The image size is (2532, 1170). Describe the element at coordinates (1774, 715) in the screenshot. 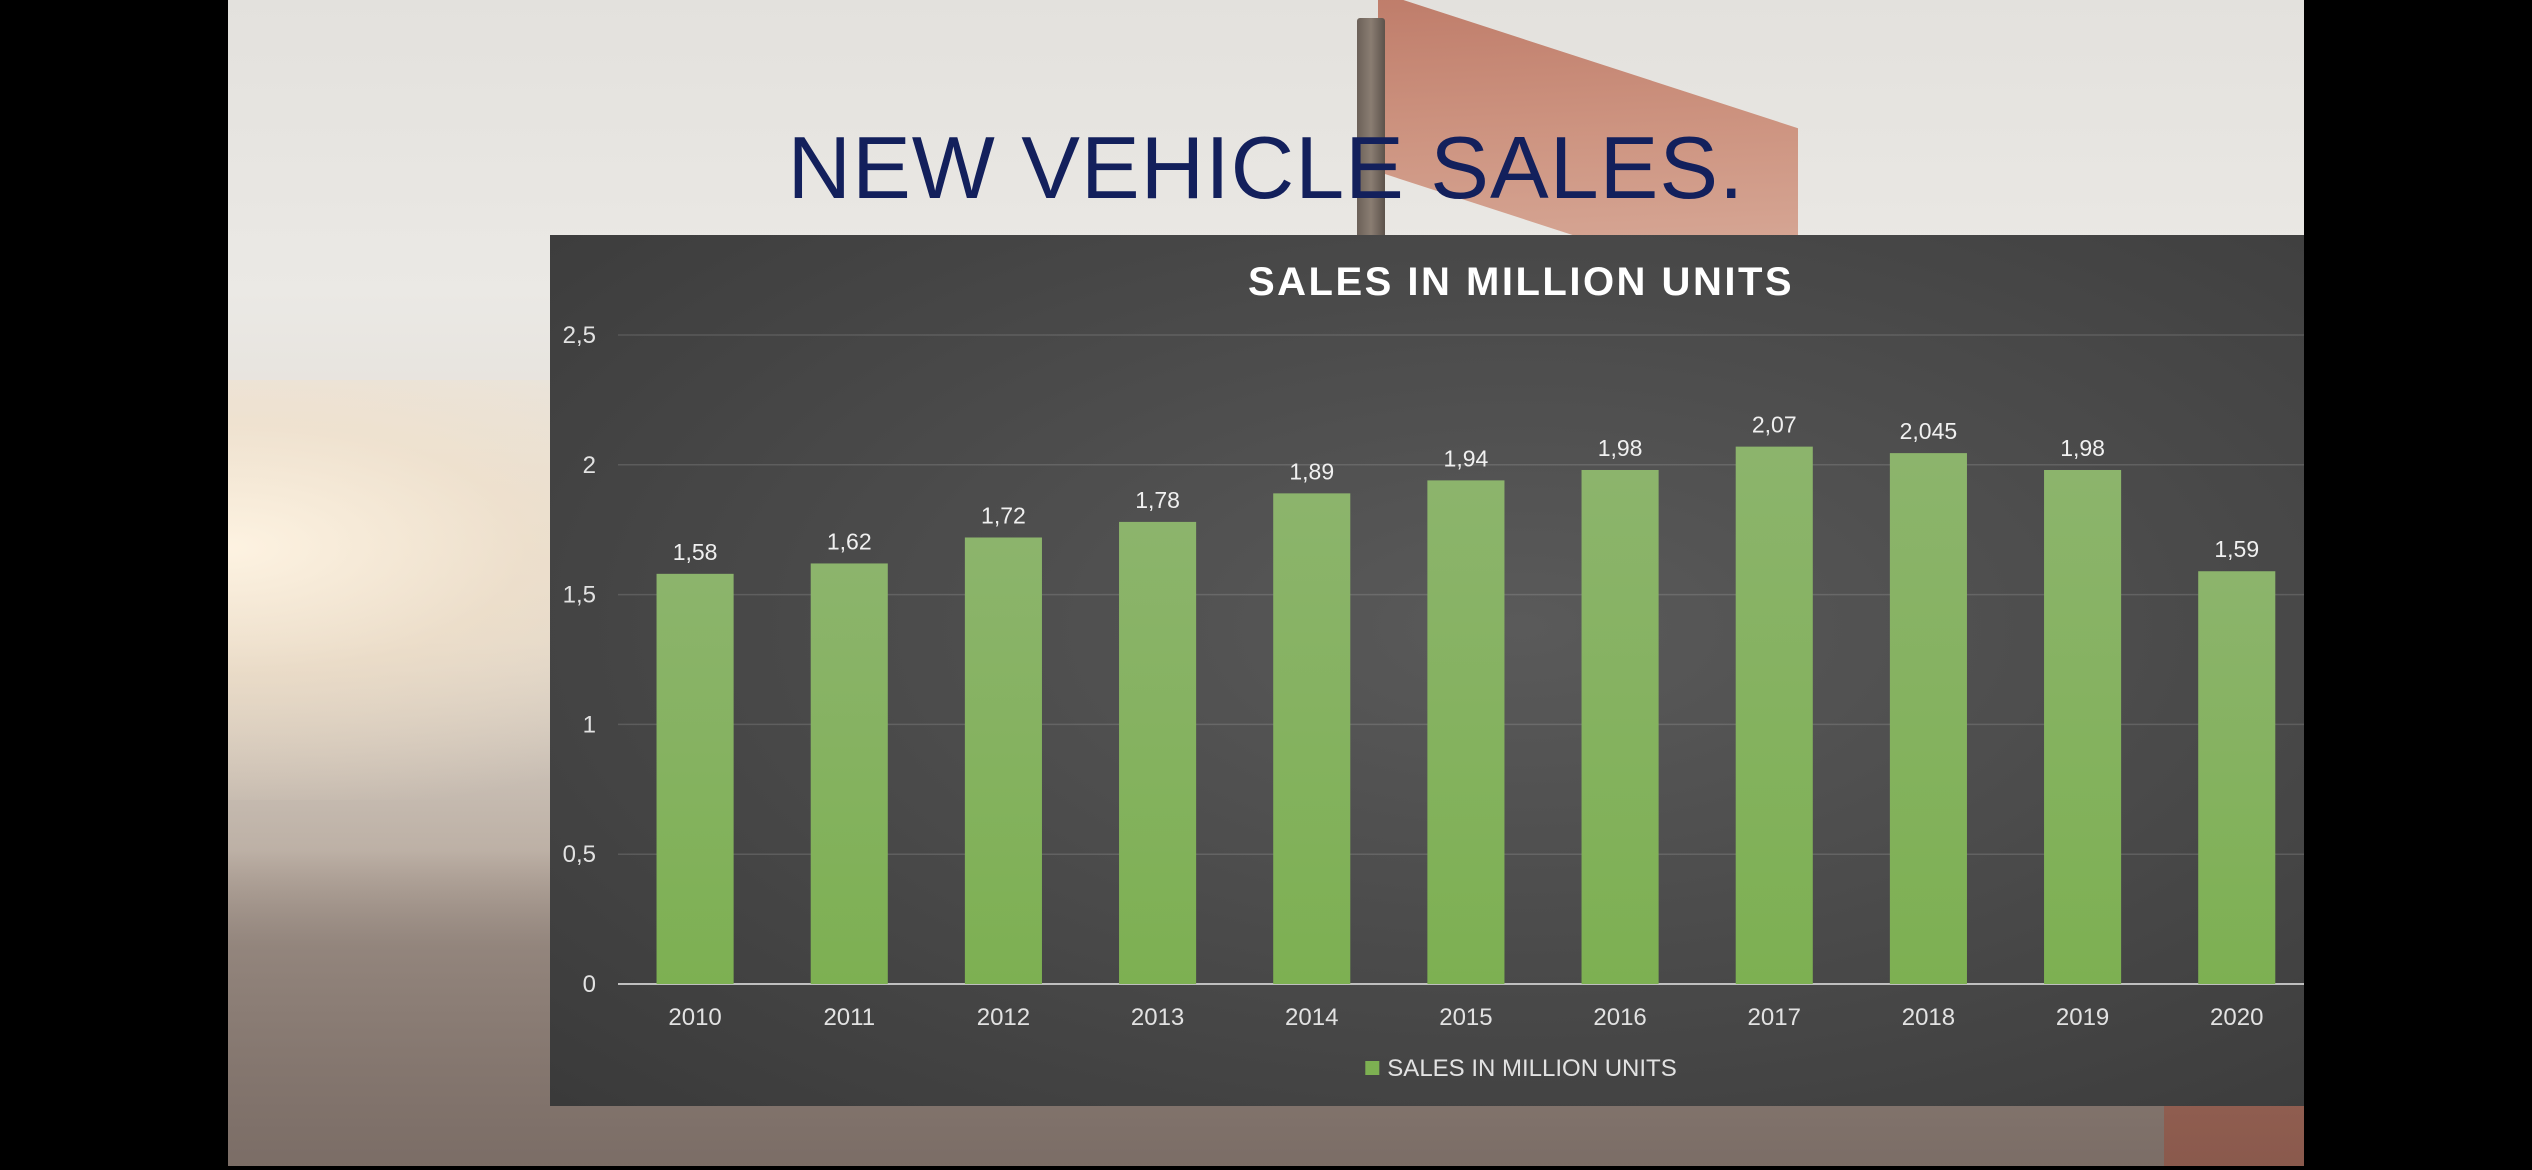

I see `bar-2017` at that location.